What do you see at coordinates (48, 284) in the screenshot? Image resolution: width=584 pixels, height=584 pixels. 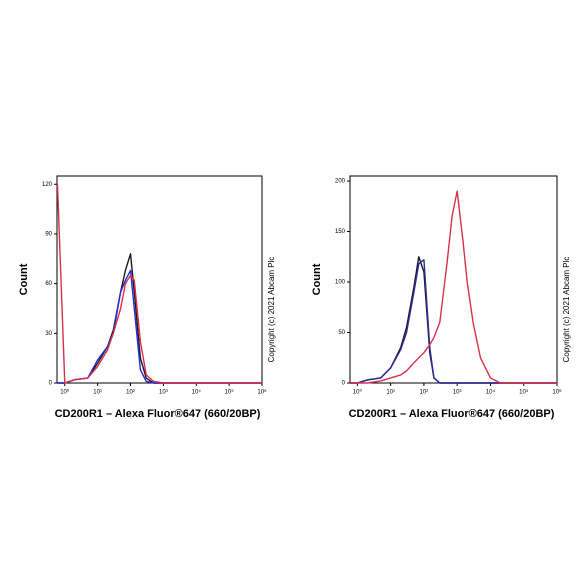 I see `y-tick-label: 60` at bounding box center [48, 284].